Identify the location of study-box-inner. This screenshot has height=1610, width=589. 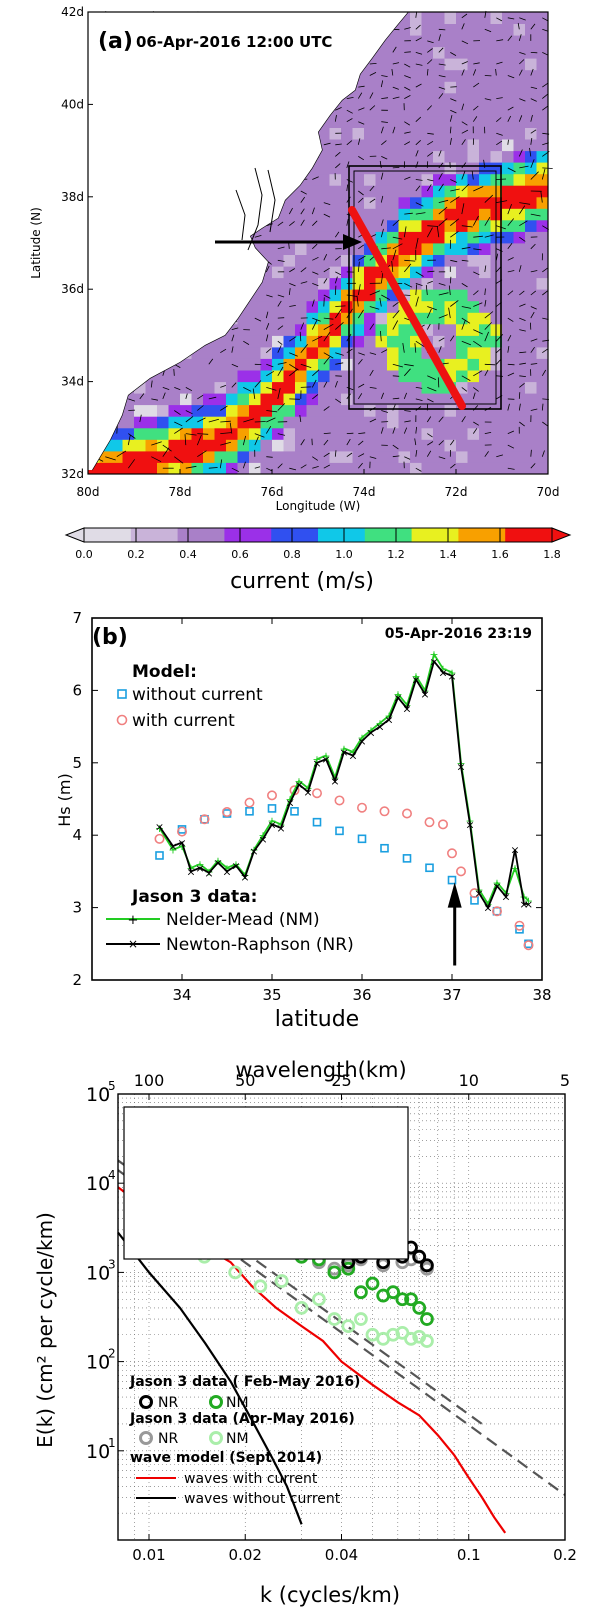
(425, 287).